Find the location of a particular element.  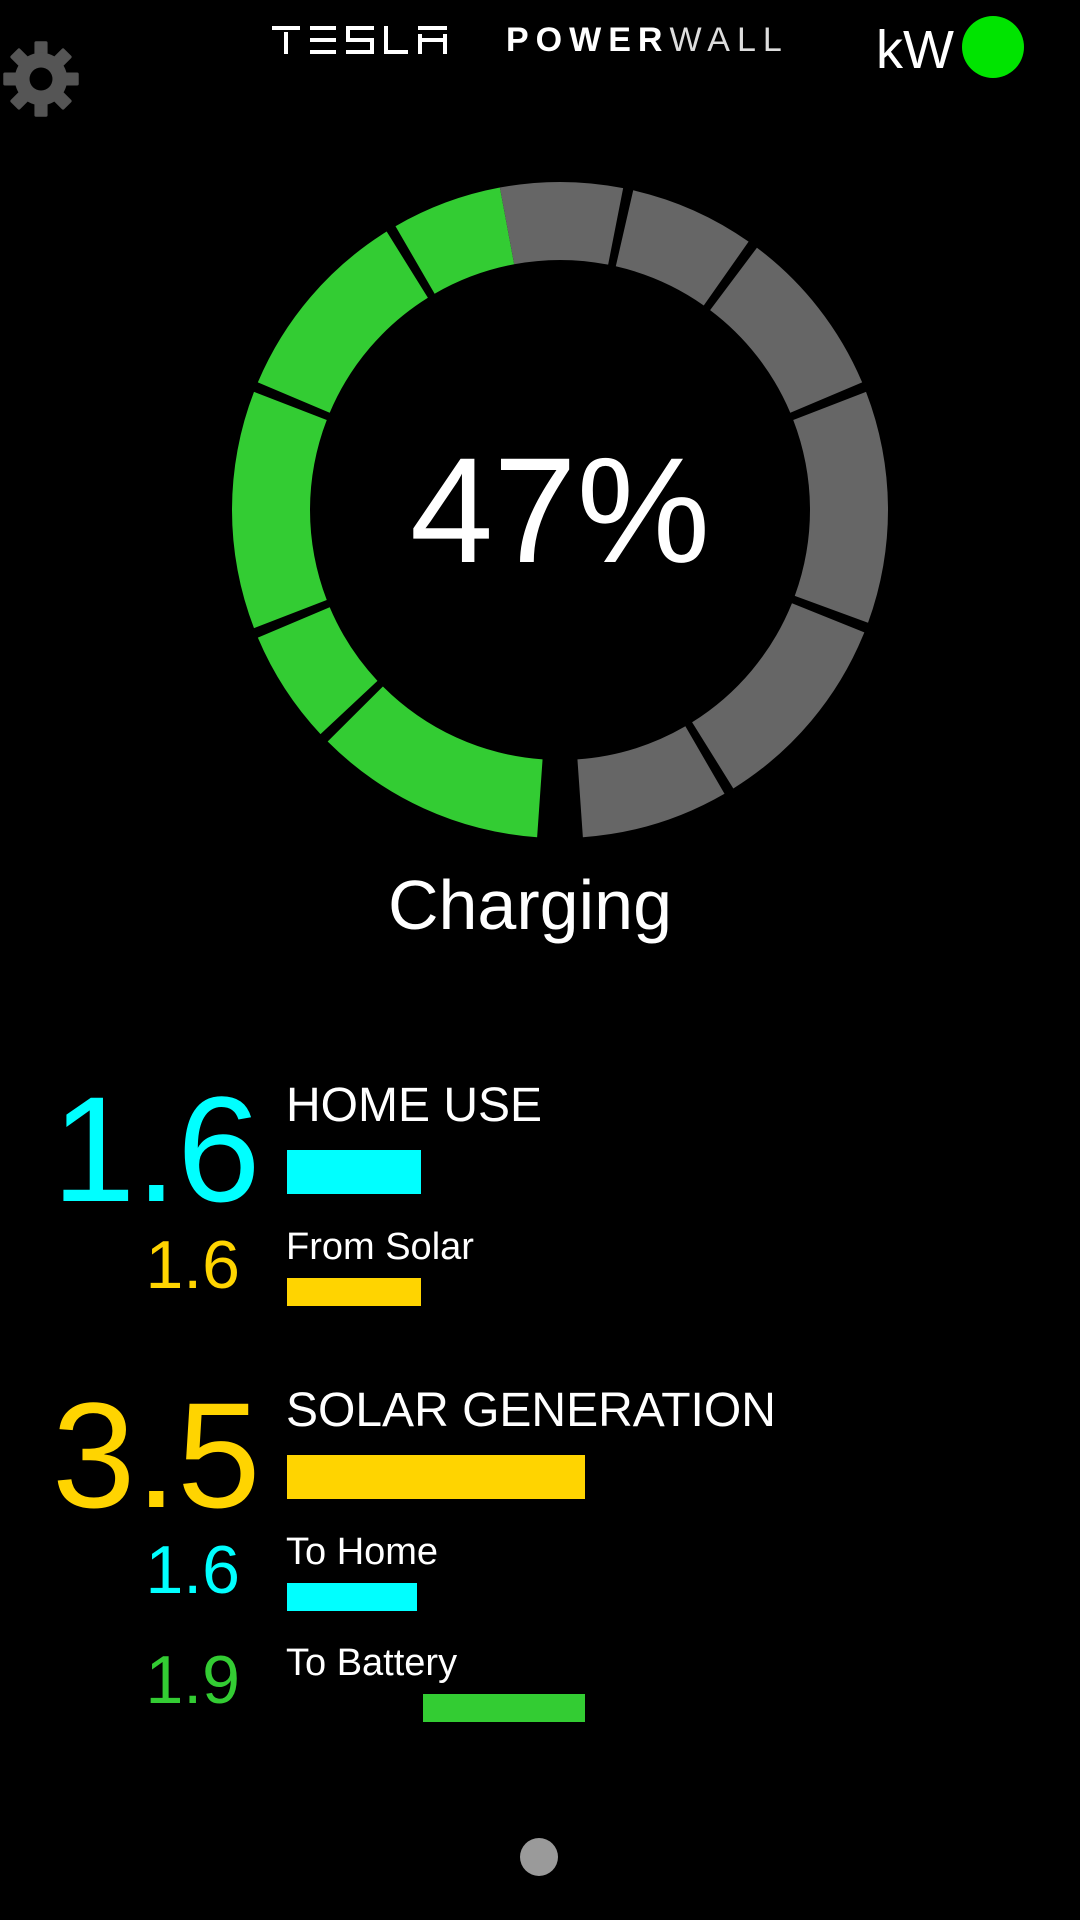

to-home-bar is located at coordinates (352, 1597).